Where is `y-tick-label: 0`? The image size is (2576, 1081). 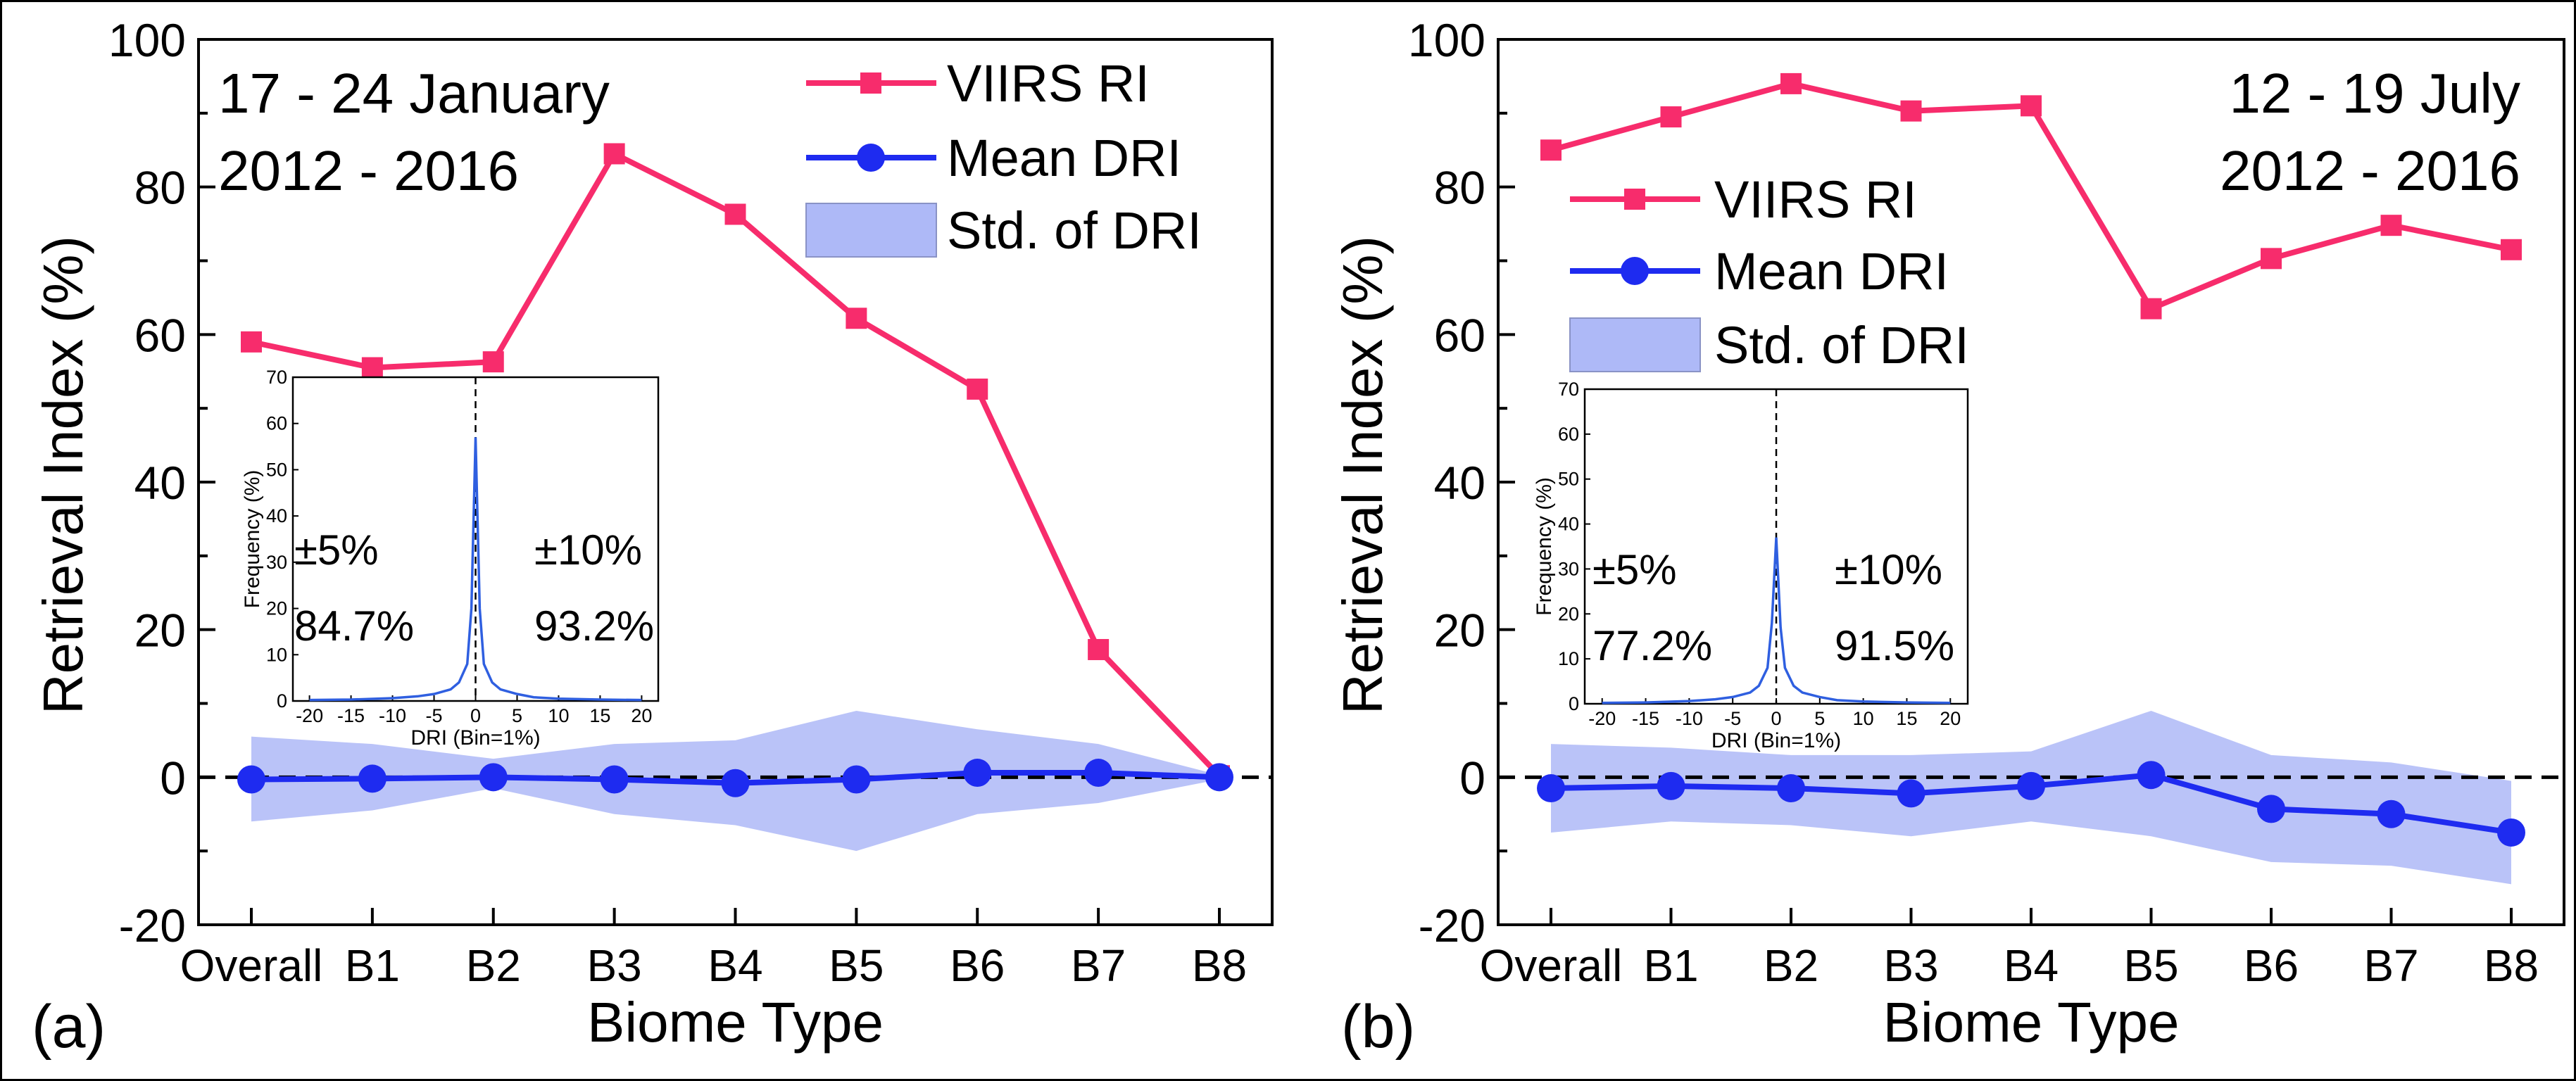 y-tick-label: 0 is located at coordinates (173, 778).